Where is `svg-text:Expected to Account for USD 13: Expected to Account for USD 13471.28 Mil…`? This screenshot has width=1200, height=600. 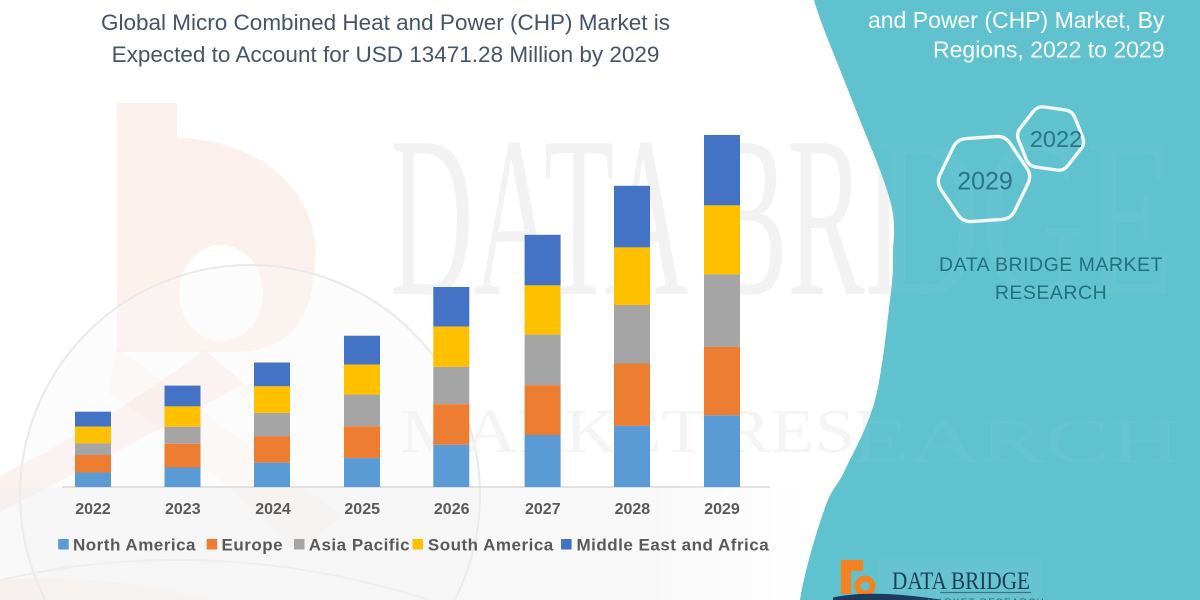 svg-text:Expected to Account for USD 13: Expected to Account for USD 13471.28 Mil… is located at coordinates (386, 54).